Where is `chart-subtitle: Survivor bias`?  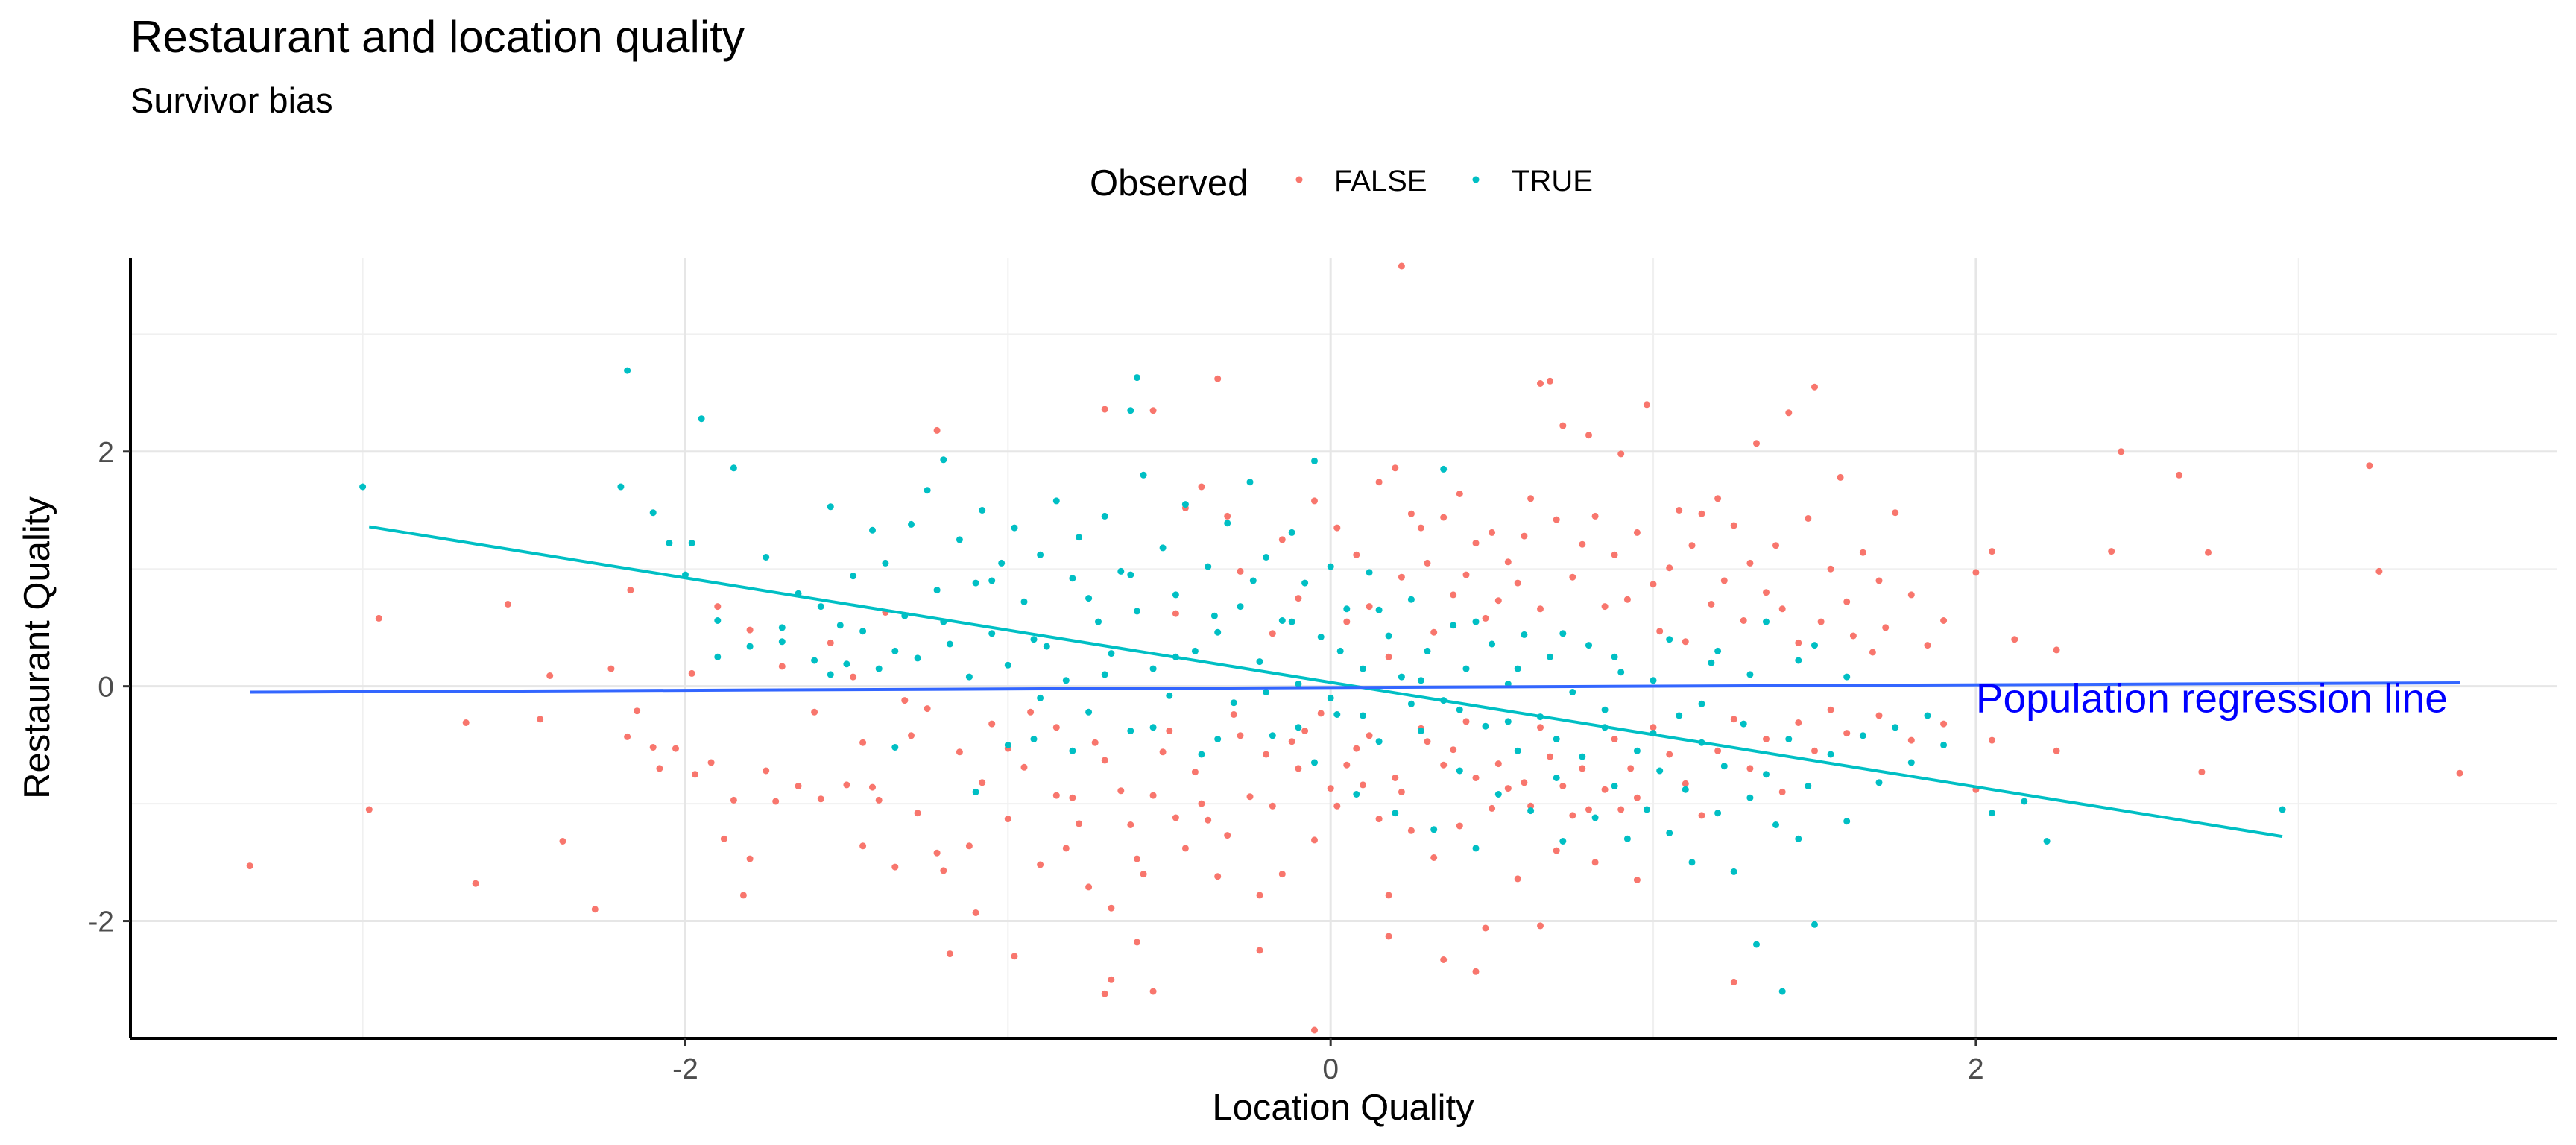 chart-subtitle: Survivor bias is located at coordinates (231, 100).